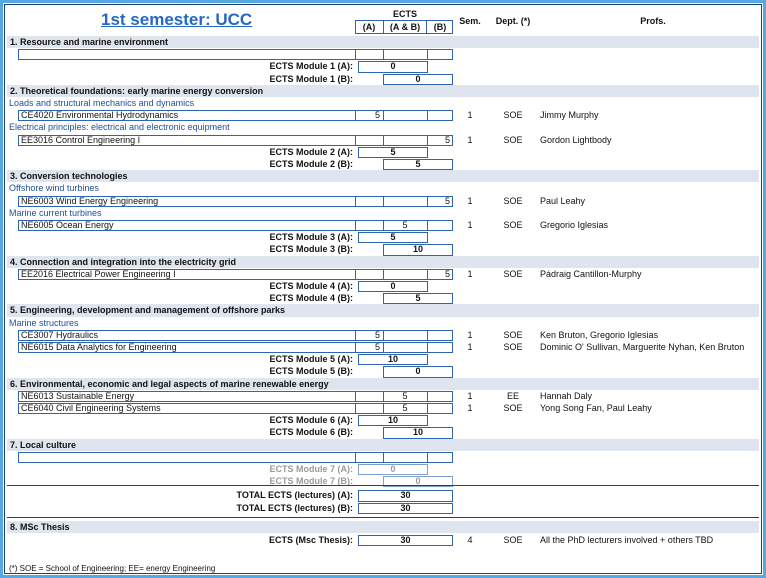  What do you see at coordinates (566, 395) in the screenshot?
I see `professors: Hannah Daly` at bounding box center [566, 395].